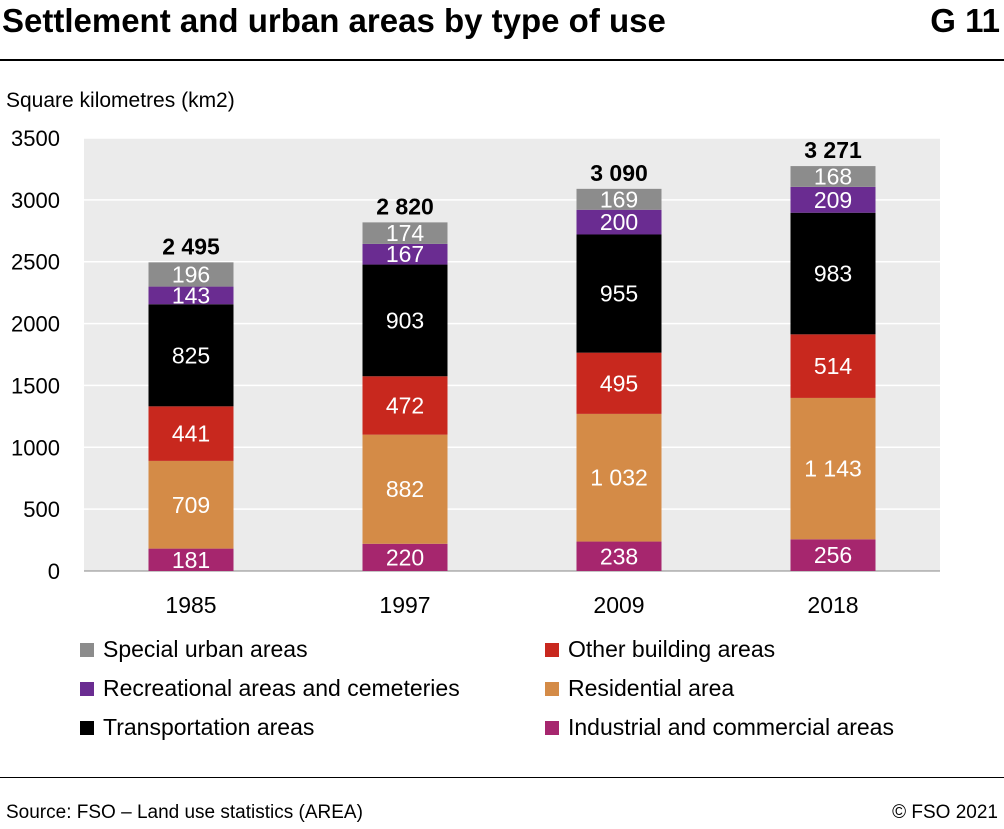 The image size is (1004, 829). I want to click on total-value-label: 3 090, so click(619, 173).